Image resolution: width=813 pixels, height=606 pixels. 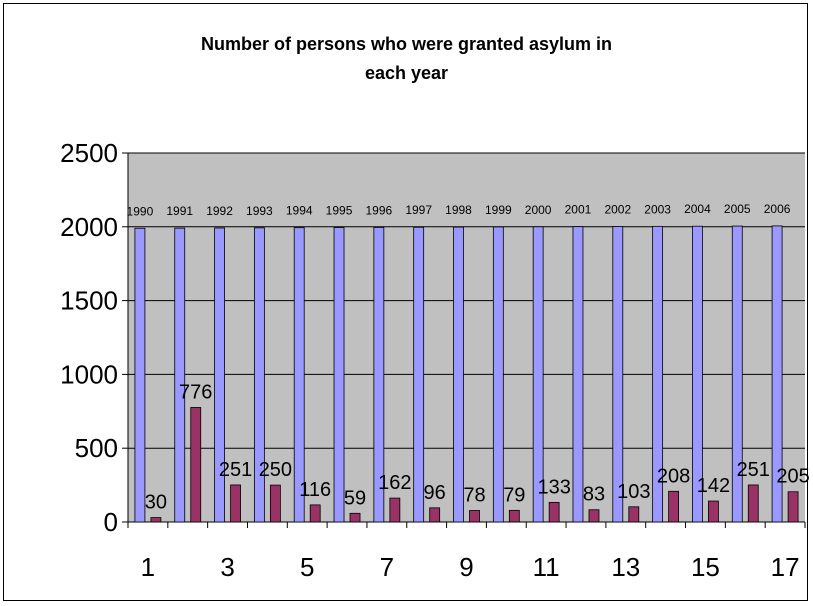 I want to click on y-tick-label: 500, so click(x=96, y=448).